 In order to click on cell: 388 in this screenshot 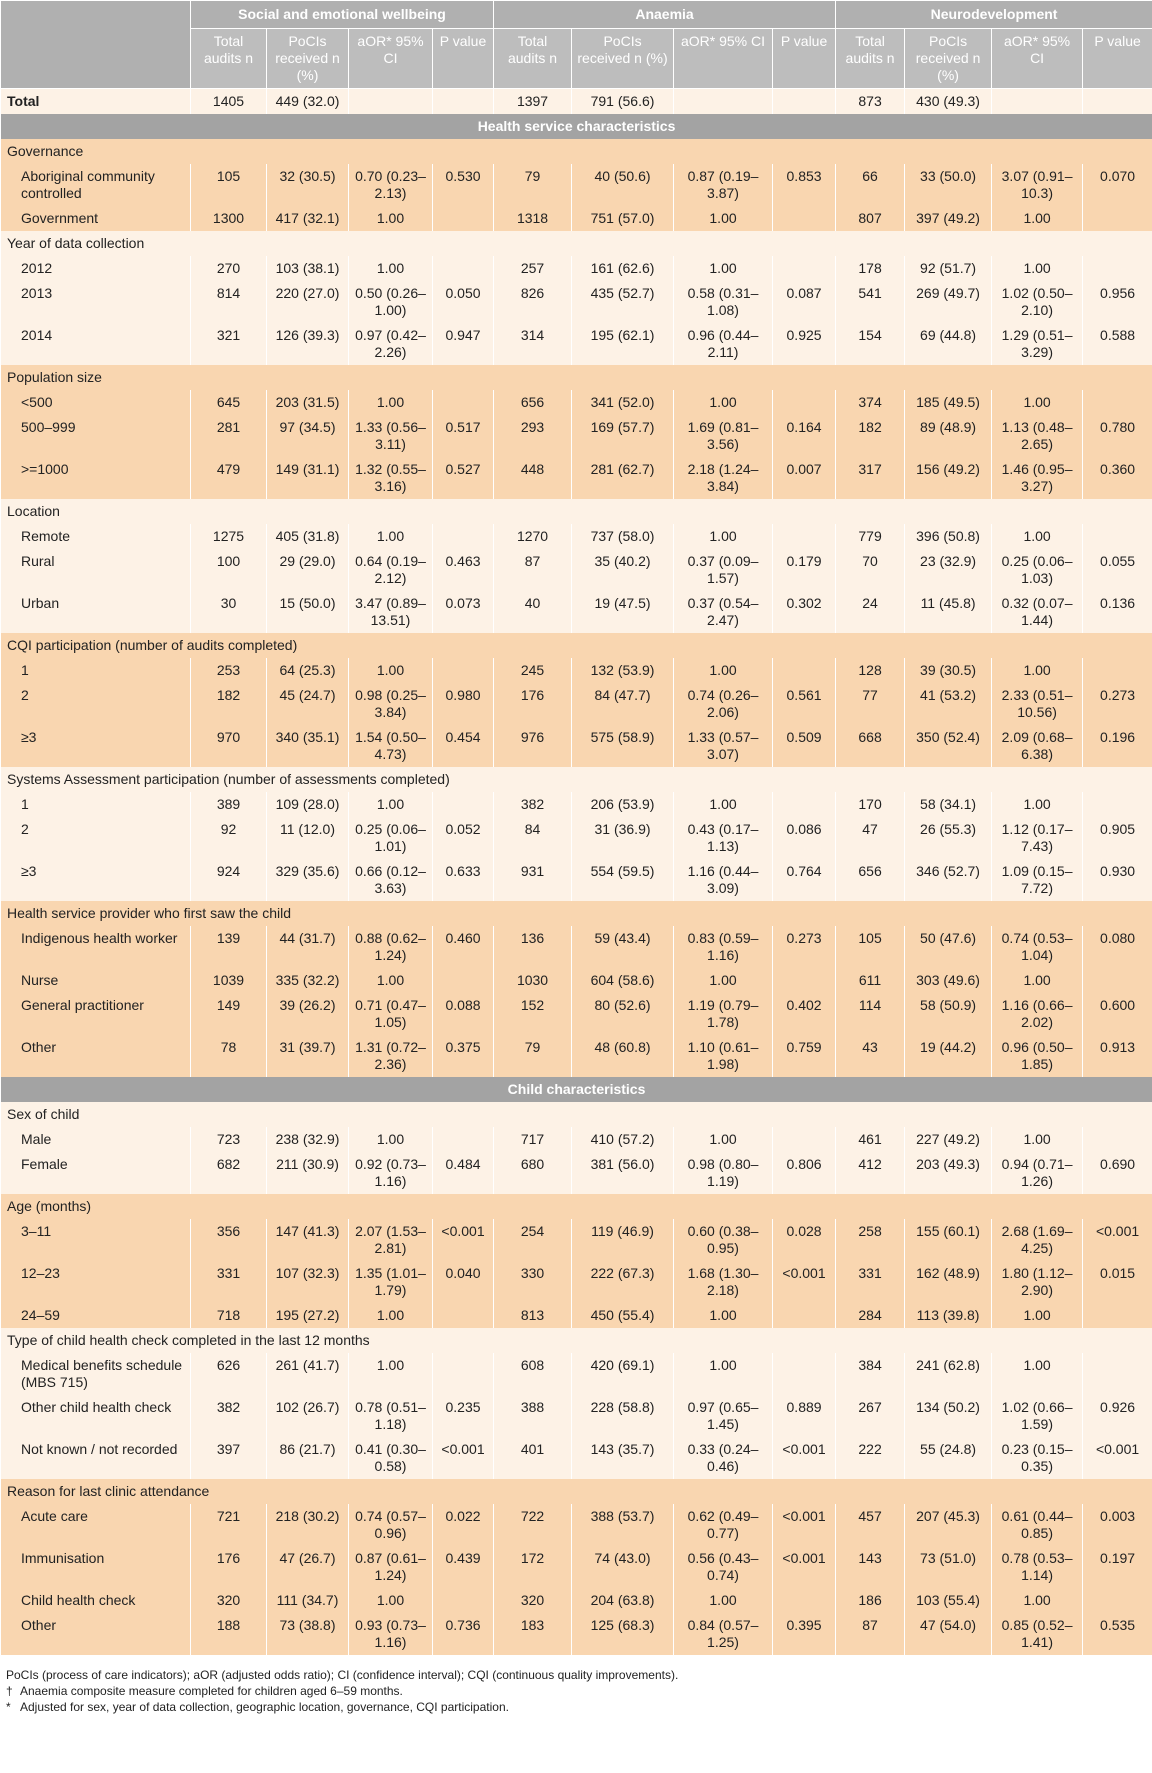, I will do `click(533, 1416)`.